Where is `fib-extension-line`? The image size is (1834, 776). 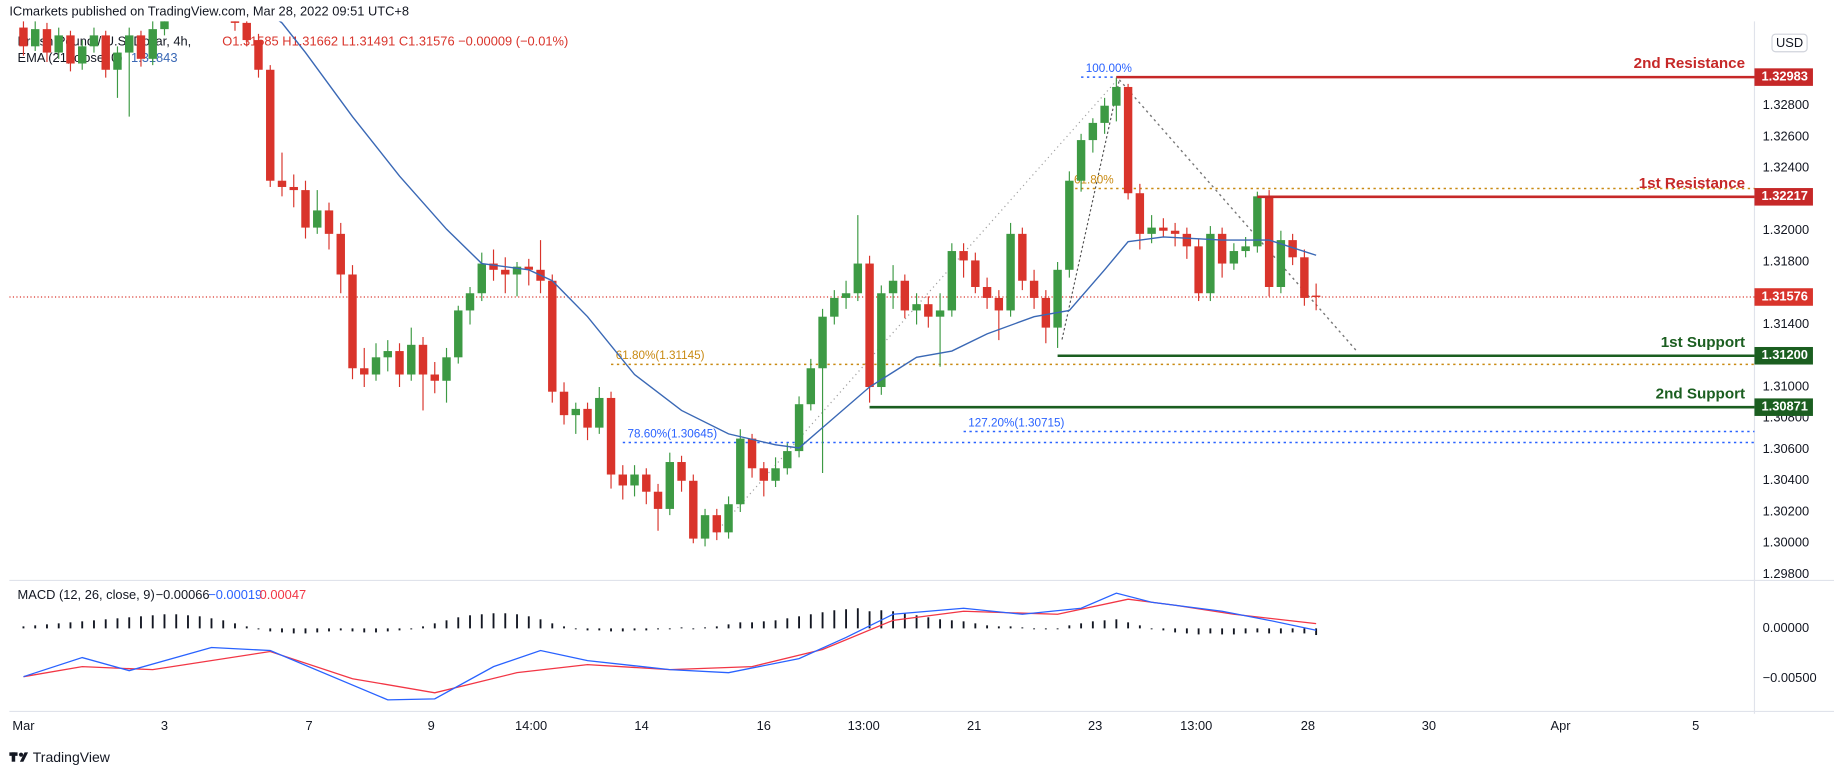 fib-extension-line is located at coordinates (1090, 209).